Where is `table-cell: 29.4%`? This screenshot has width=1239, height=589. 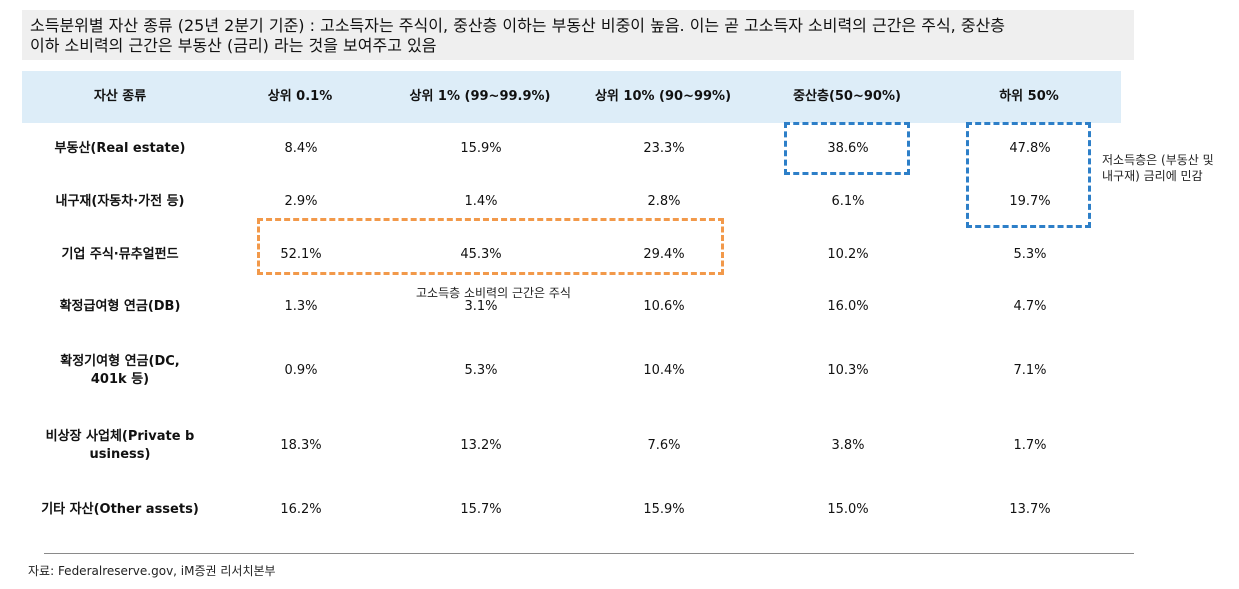
table-cell: 29.4% is located at coordinates (664, 254).